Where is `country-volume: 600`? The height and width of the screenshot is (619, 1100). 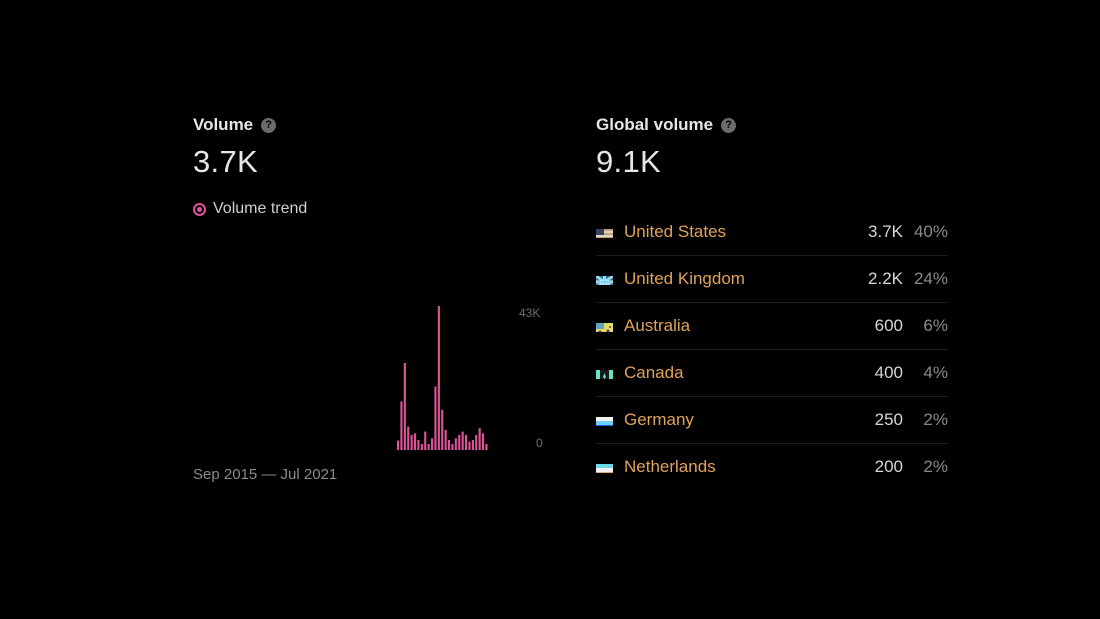
country-volume: 600 is located at coordinates (888, 325).